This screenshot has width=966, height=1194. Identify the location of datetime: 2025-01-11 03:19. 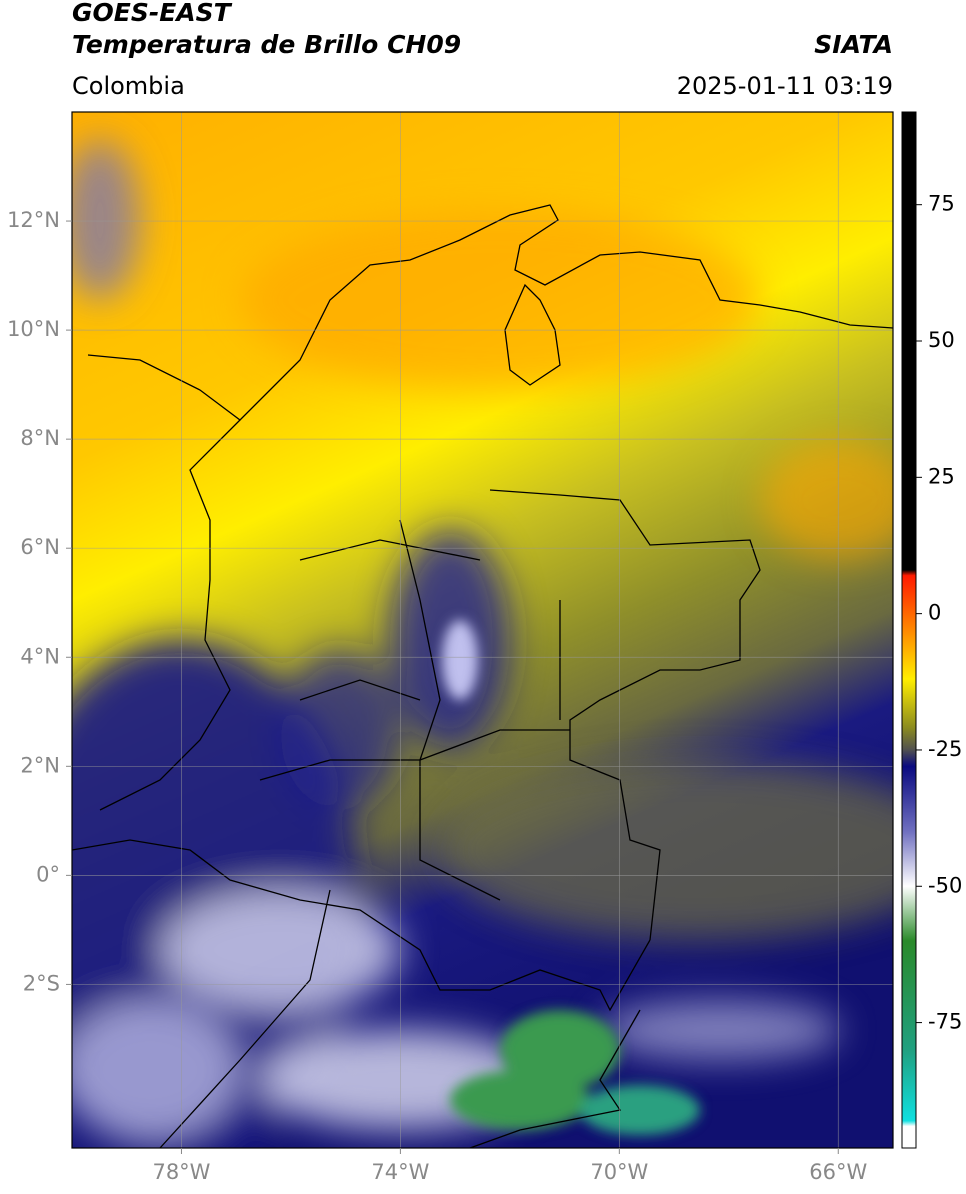
(785, 86).